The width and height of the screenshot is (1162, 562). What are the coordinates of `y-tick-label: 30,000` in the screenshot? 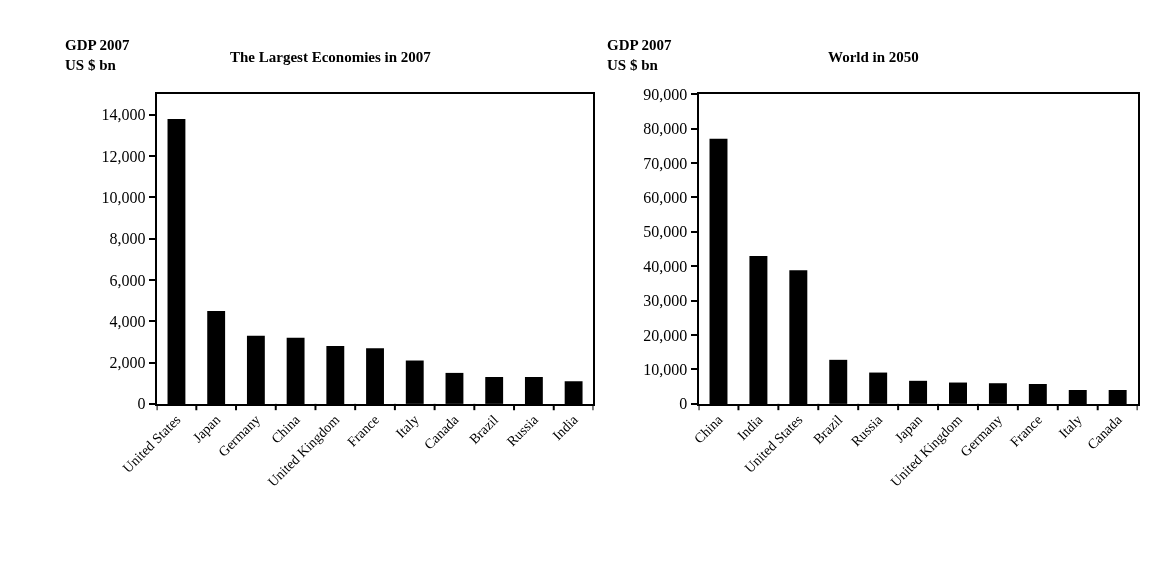 It's located at (665, 301).